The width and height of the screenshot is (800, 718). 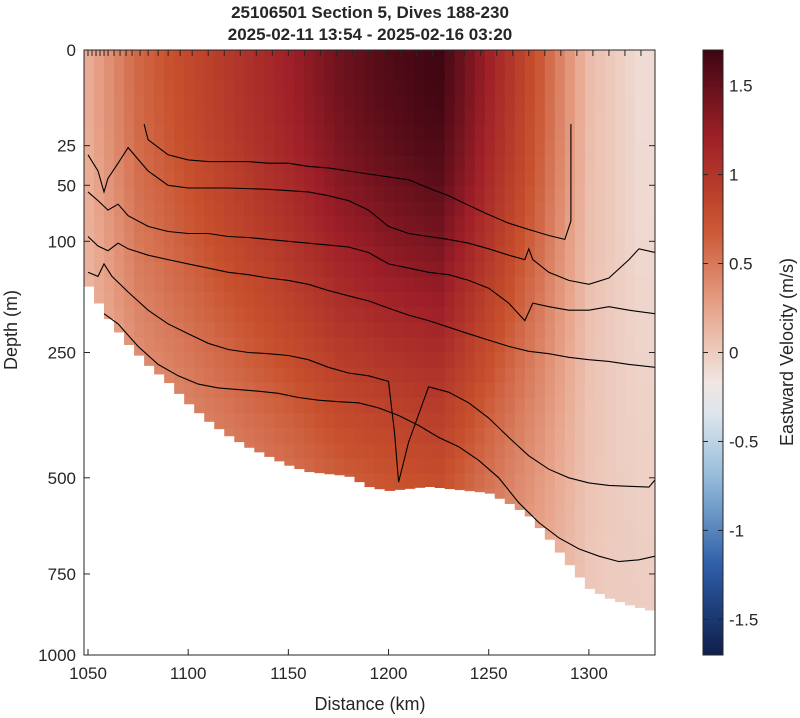 What do you see at coordinates (369, 704) in the screenshot?
I see `x-axis-label: Distance (km)` at bounding box center [369, 704].